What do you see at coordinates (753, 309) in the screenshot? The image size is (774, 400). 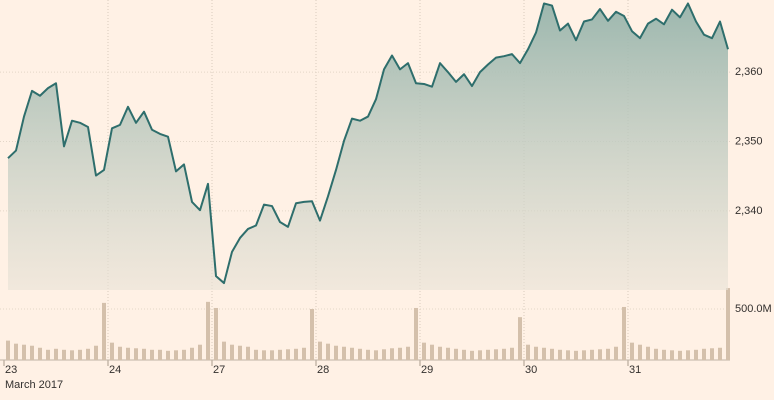 I see `y2-tick-label: 500.0M` at bounding box center [753, 309].